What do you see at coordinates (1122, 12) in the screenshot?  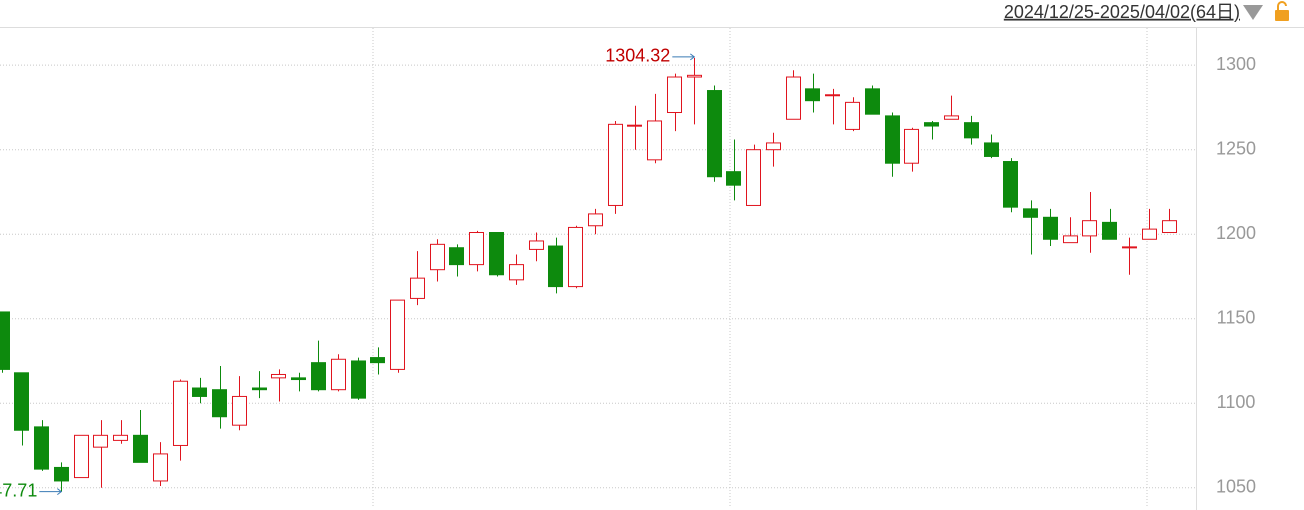 I see `range-label: 2024/12/25-2025/04/02(64日)` at bounding box center [1122, 12].